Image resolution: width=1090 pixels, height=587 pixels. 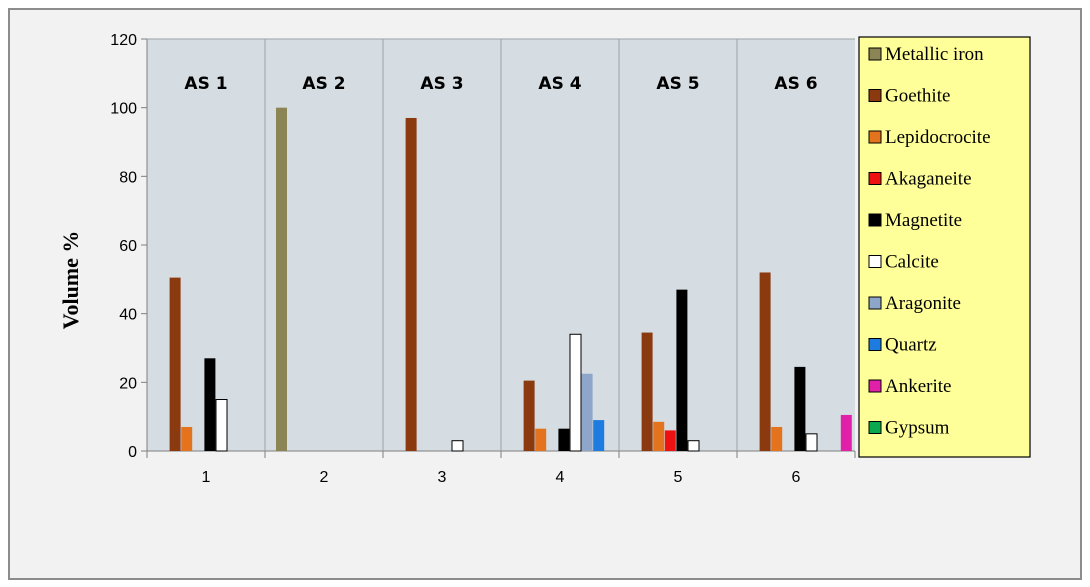 I want to click on panel-label: AS 2, so click(x=323, y=84).